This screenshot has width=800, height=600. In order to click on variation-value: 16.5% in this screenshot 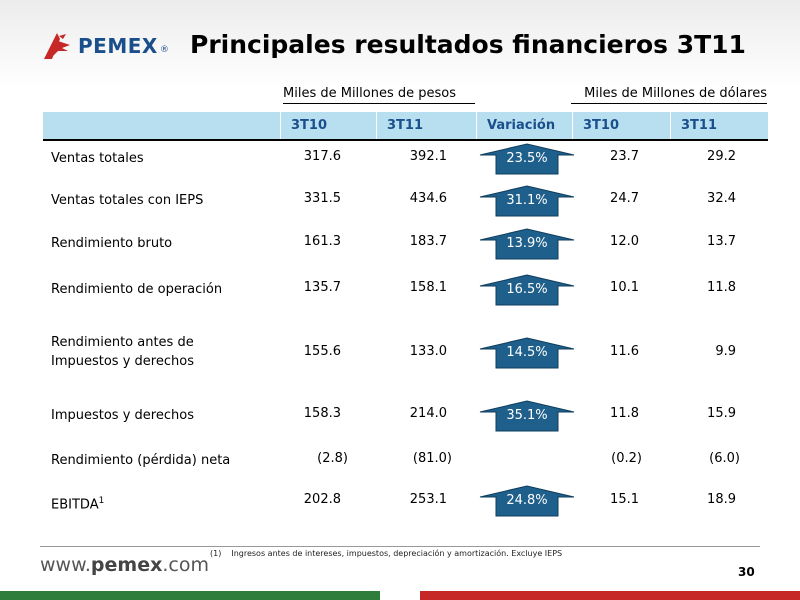, I will do `click(527, 289)`.